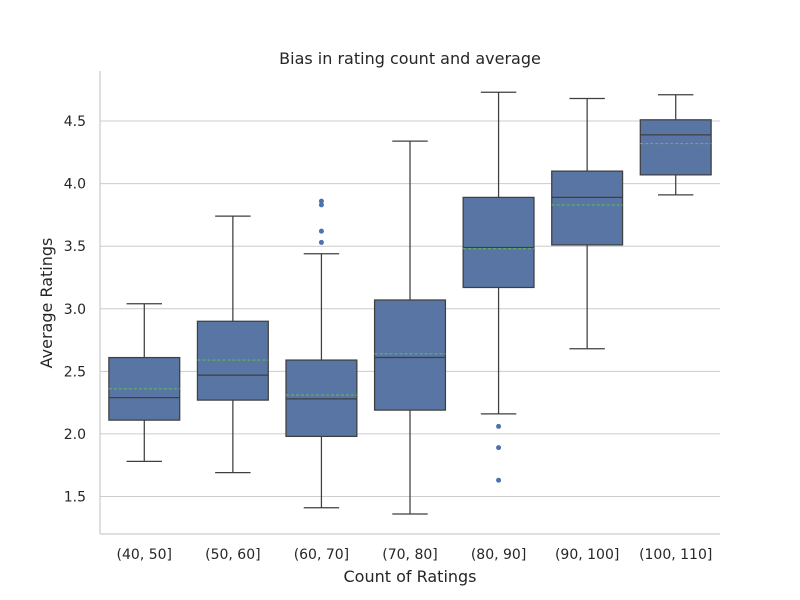 The image size is (800, 600). What do you see at coordinates (321, 555) in the screenshot?
I see `x-tick-label: (60, 70]` at bounding box center [321, 555].